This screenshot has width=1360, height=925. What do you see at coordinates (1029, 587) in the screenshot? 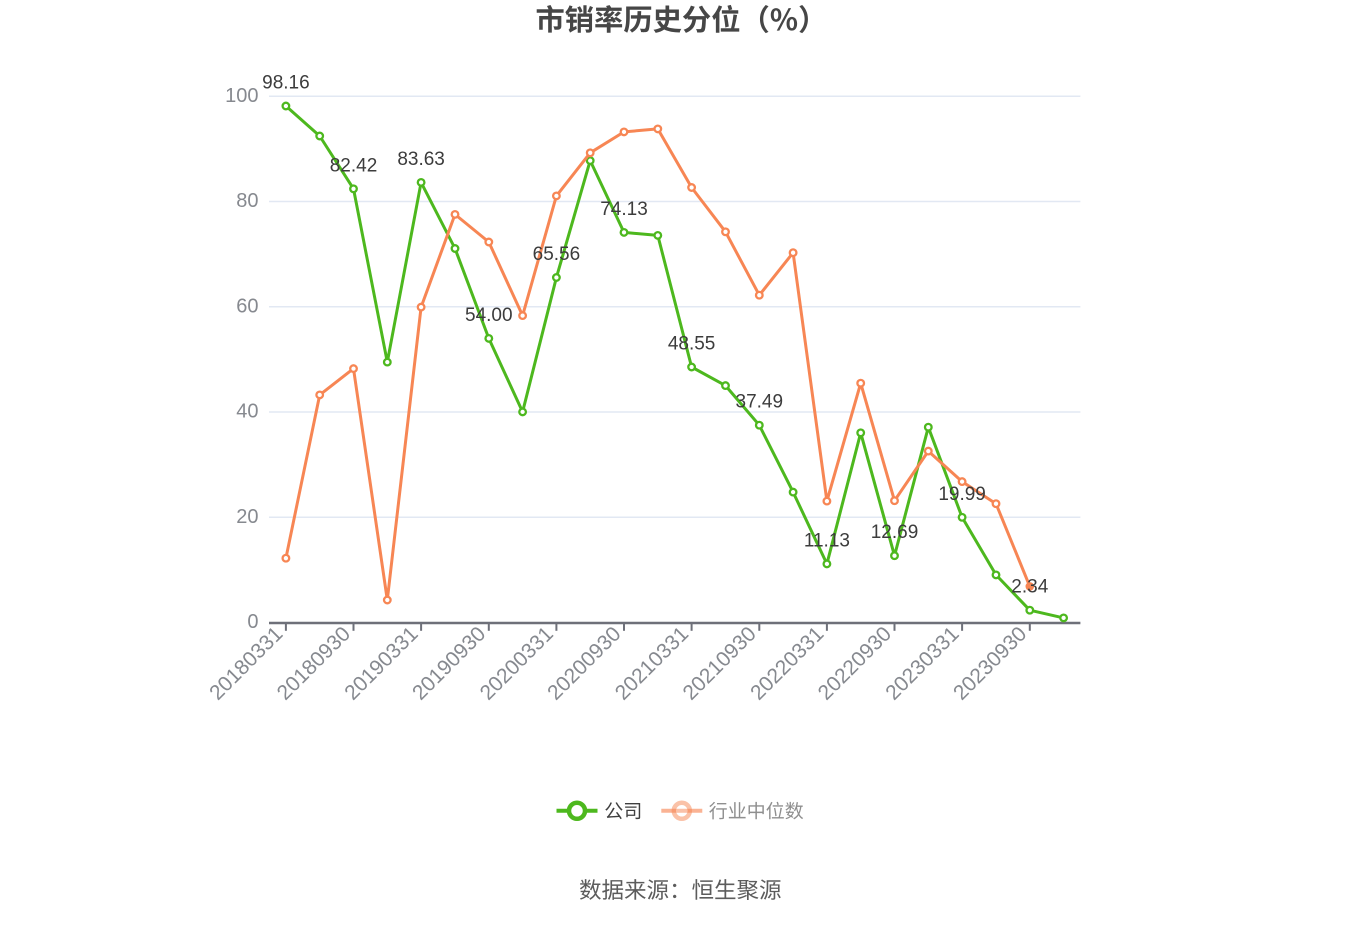
I see `svg-text: 2.34` at bounding box center [1029, 587].